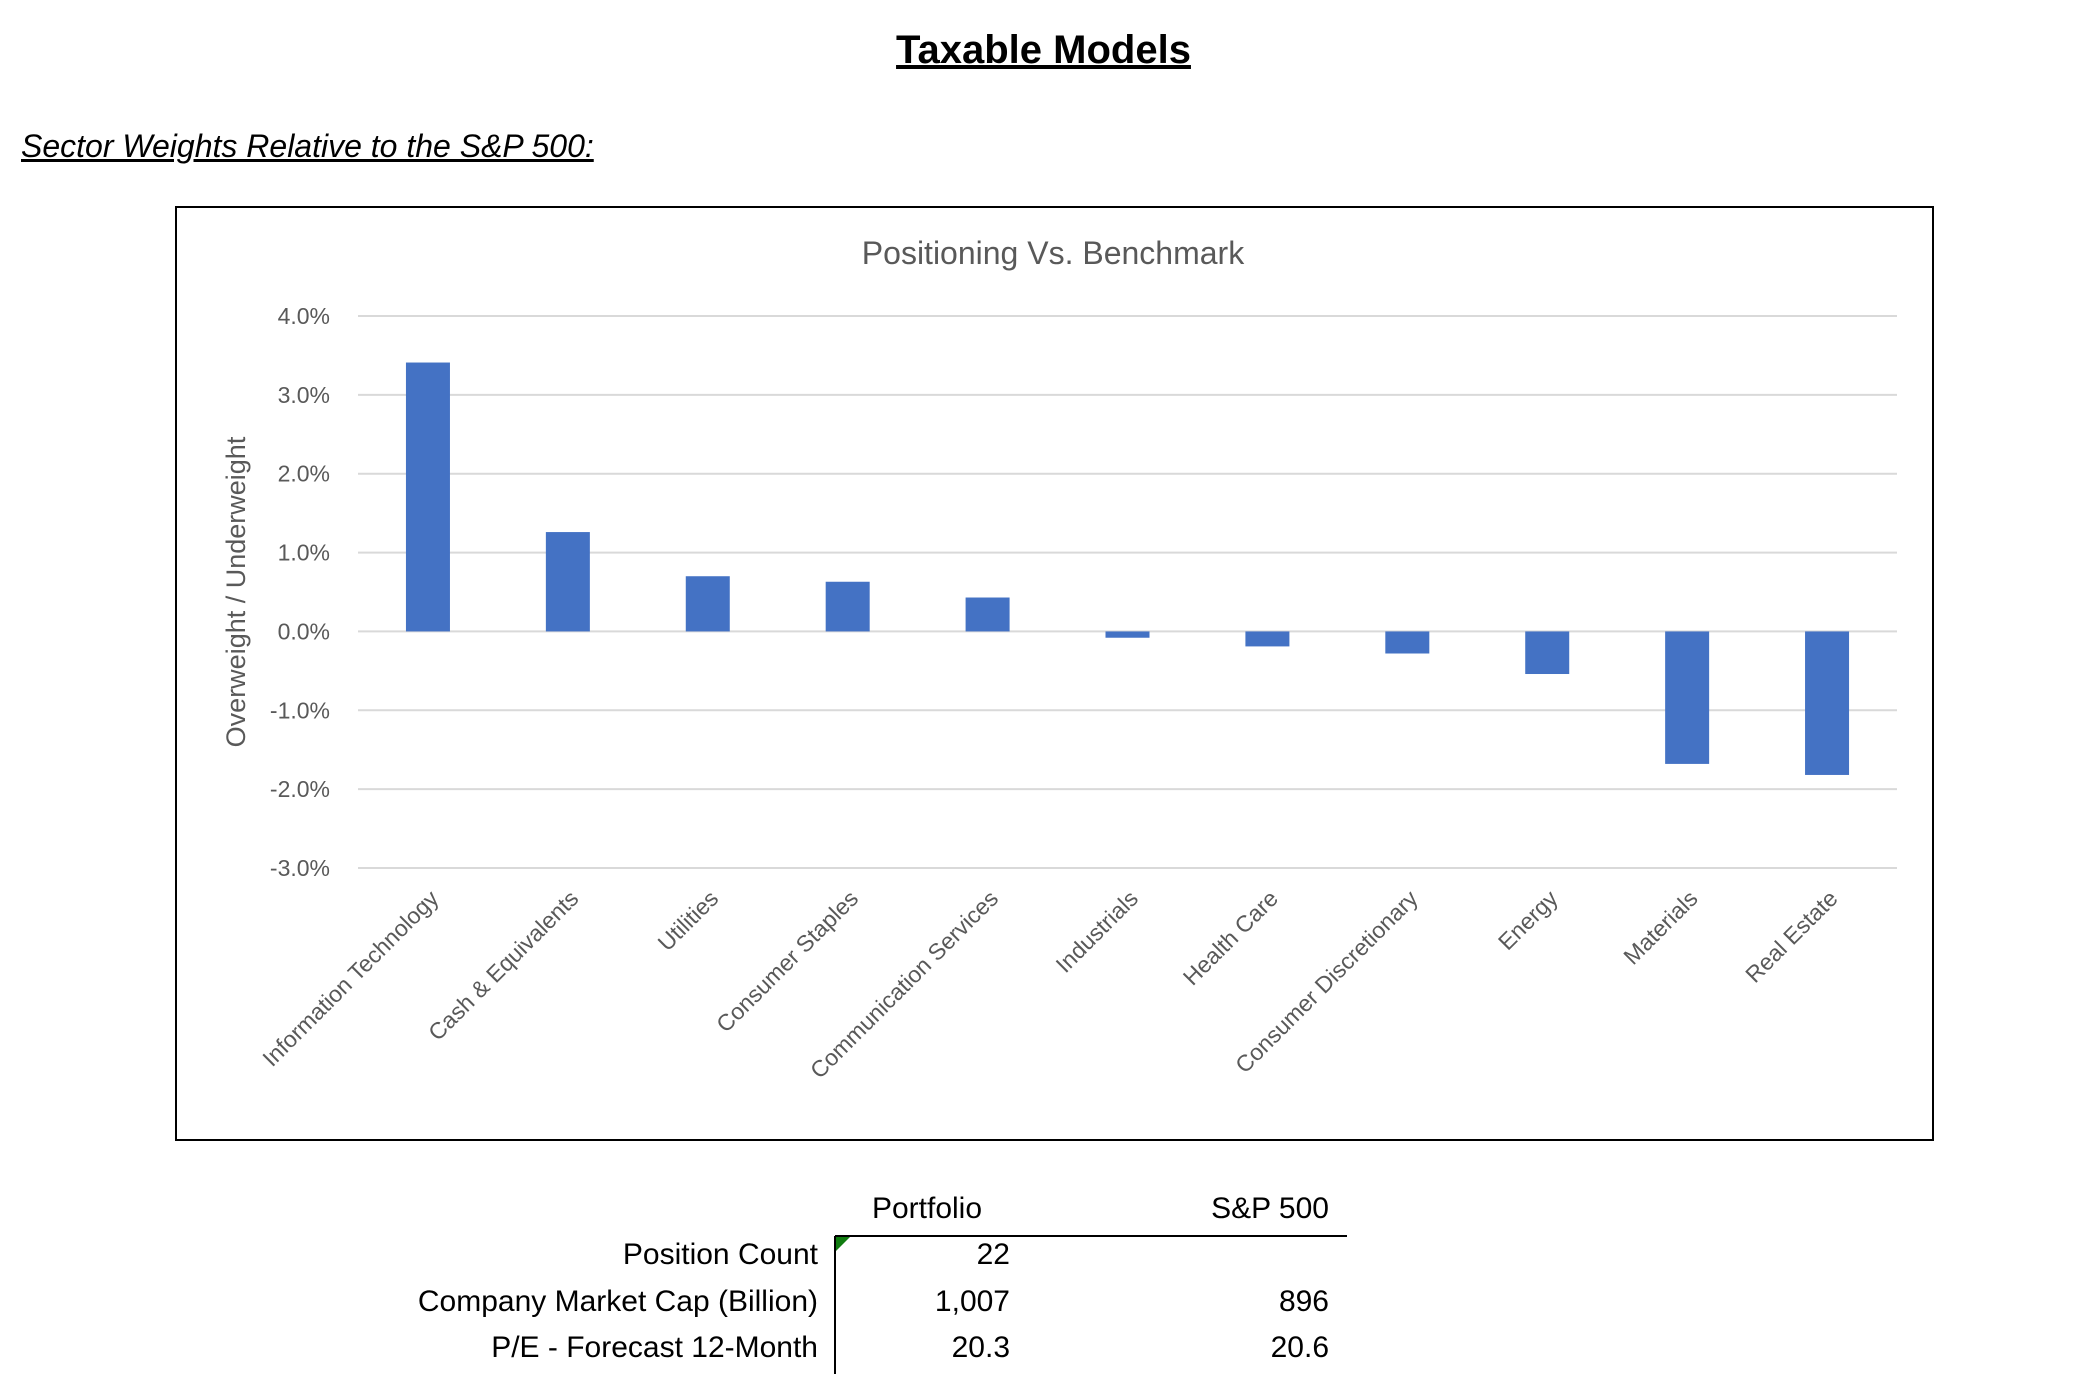 This screenshot has height=1380, width=2087. Describe the element at coordinates (304, 395) in the screenshot. I see `y-tick-label: 3.0%` at that location.